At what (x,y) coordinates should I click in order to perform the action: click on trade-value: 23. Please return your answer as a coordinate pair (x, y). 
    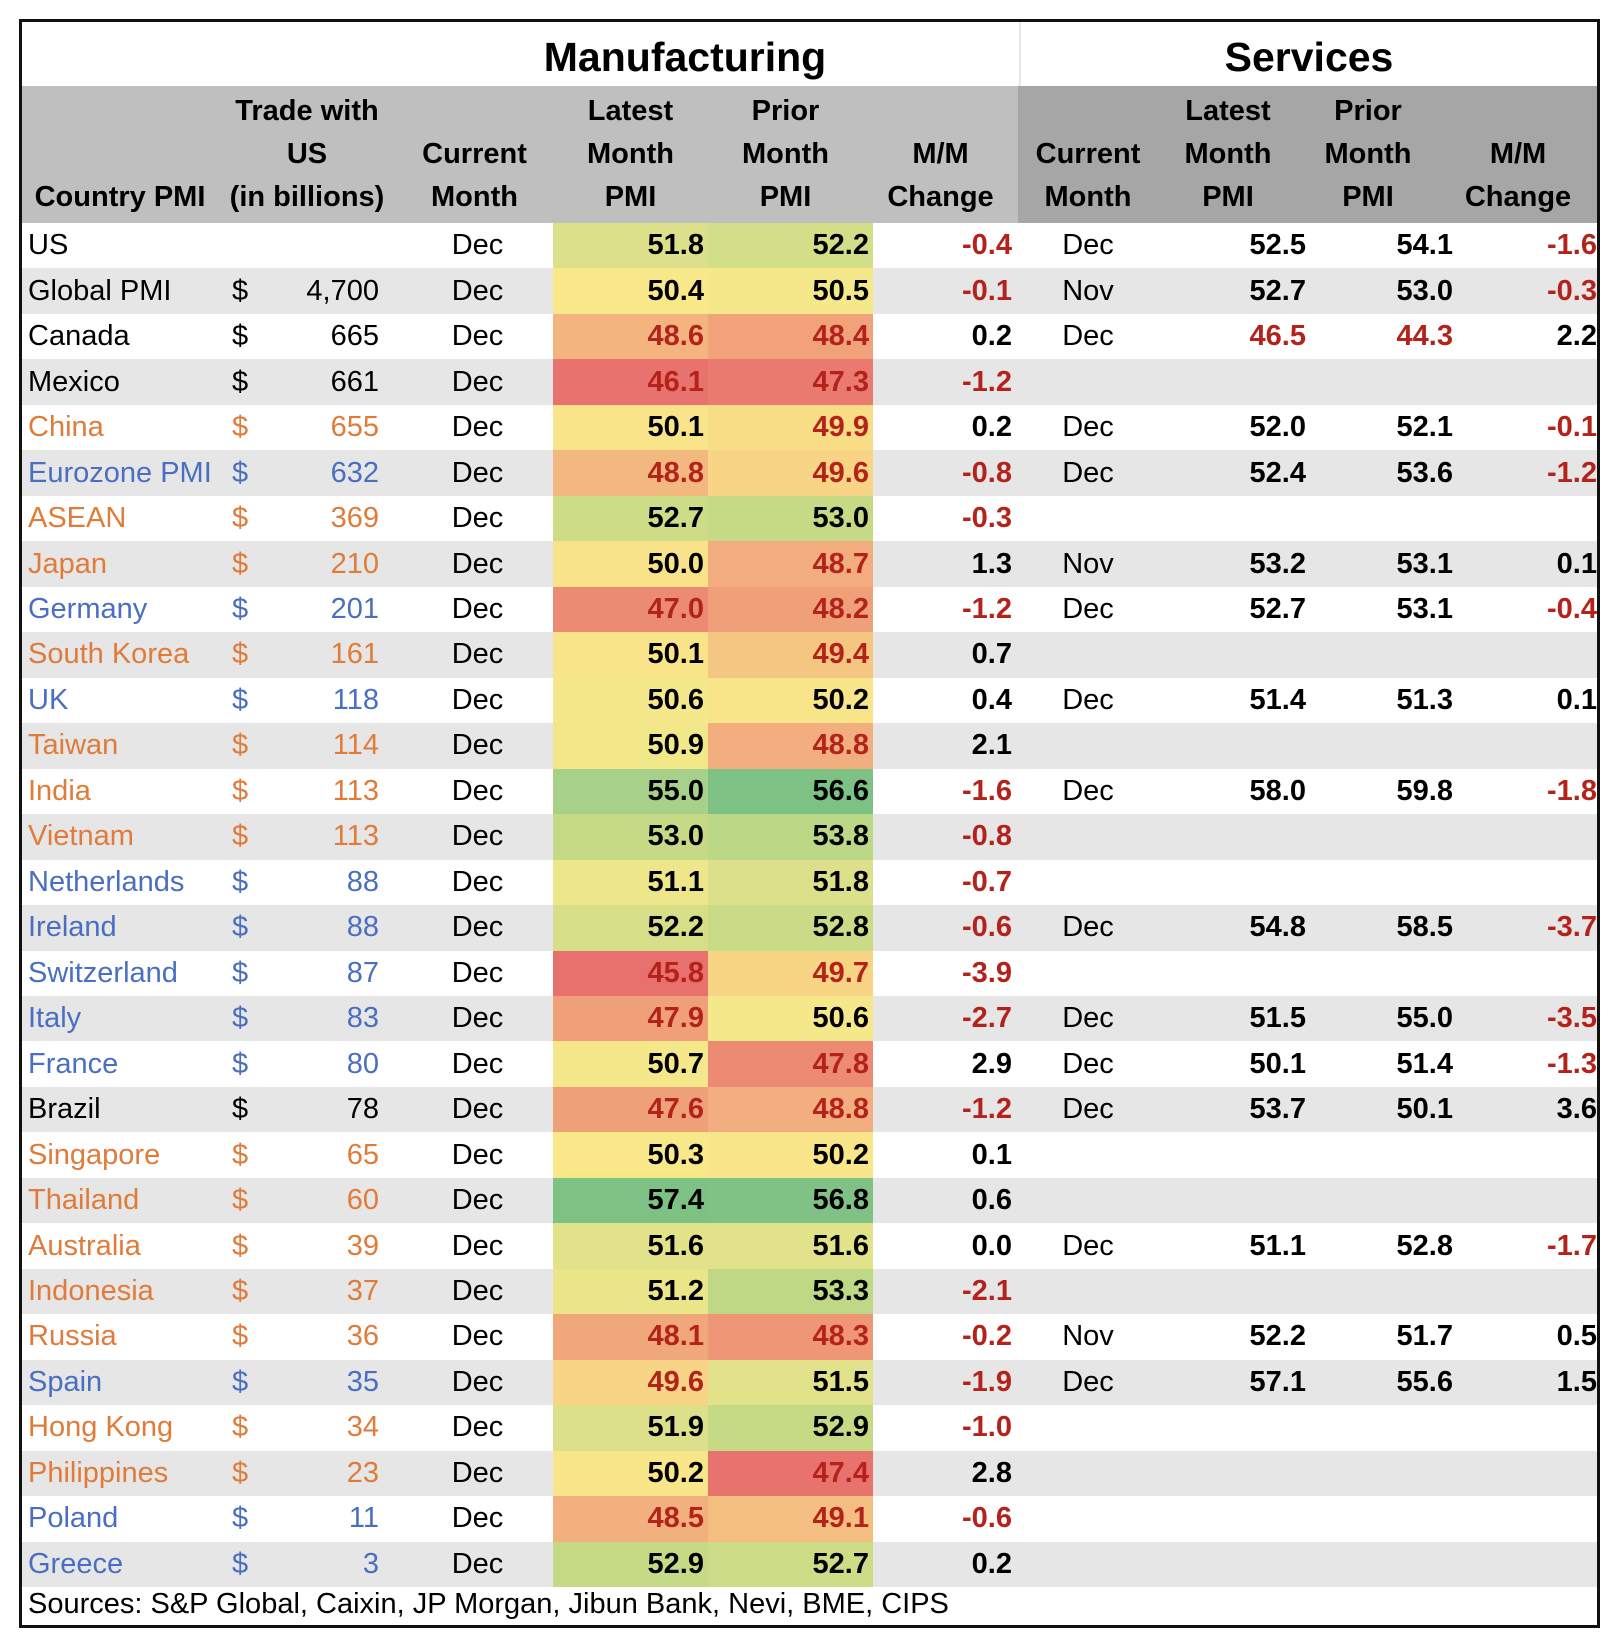
    Looking at the image, I should click on (362, 1472).